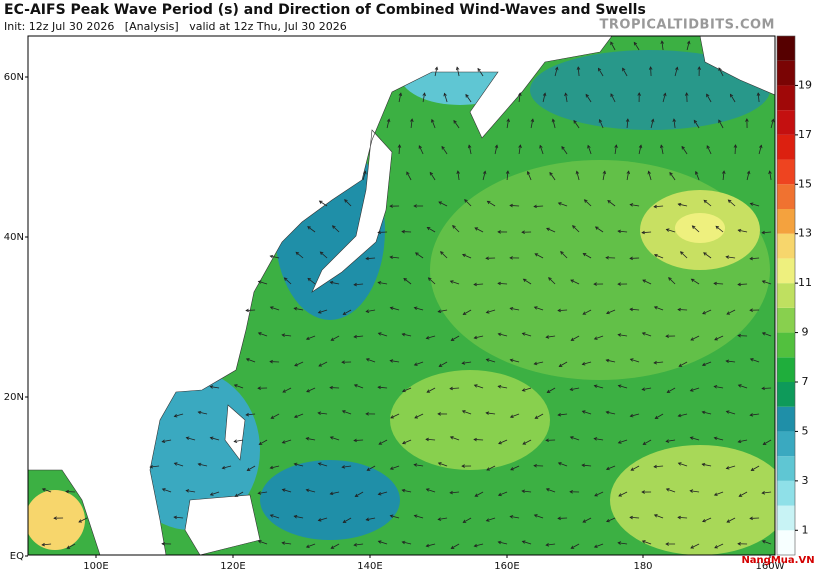 The image size is (819, 573). What do you see at coordinates (642, 566) in the screenshot?
I see `lon-label: 180` at bounding box center [642, 566].